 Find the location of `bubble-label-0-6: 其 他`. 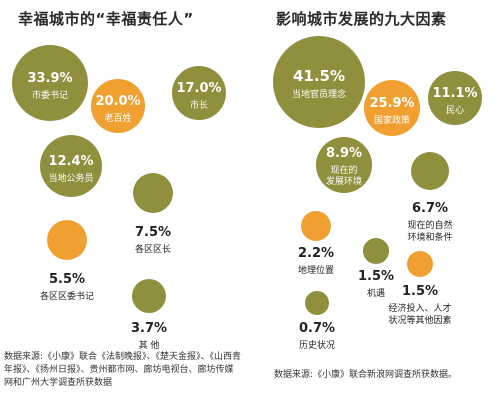

bubble-label-0-6: 其 他 is located at coordinates (149, 345).